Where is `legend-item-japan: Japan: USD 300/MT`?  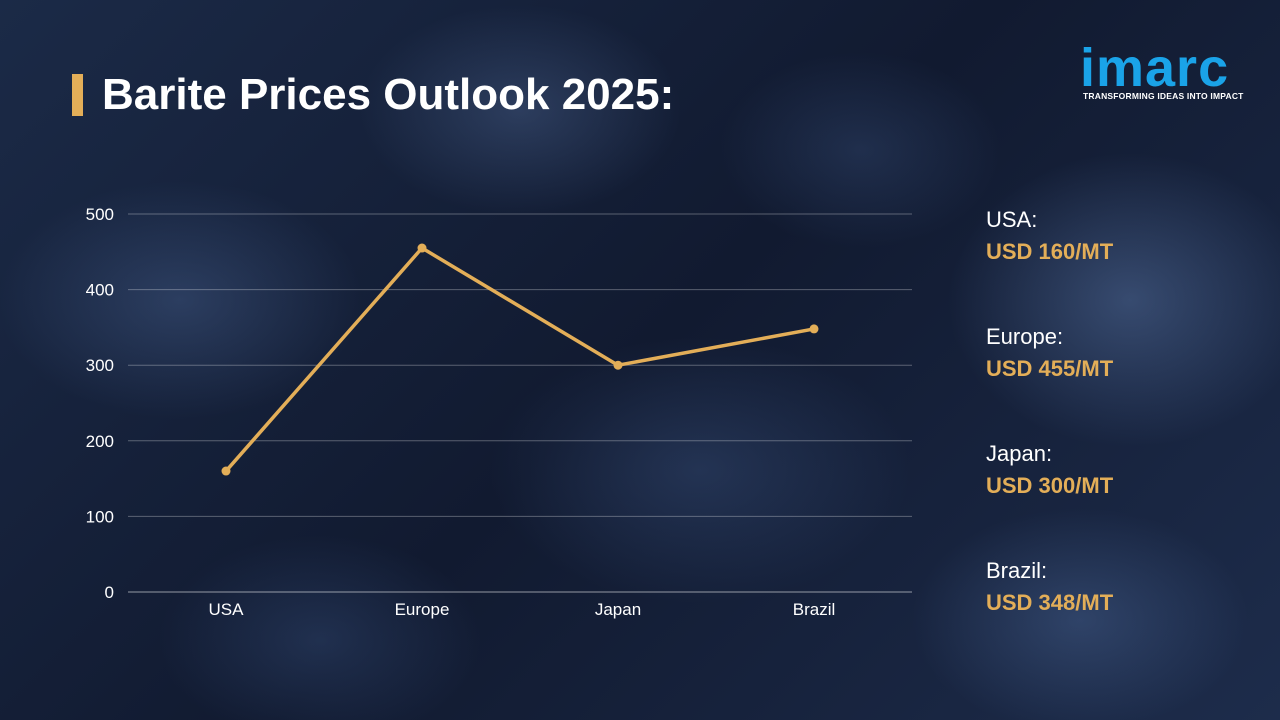
legend-item-japan: Japan: USD 300/MT is located at coordinates (1049, 470).